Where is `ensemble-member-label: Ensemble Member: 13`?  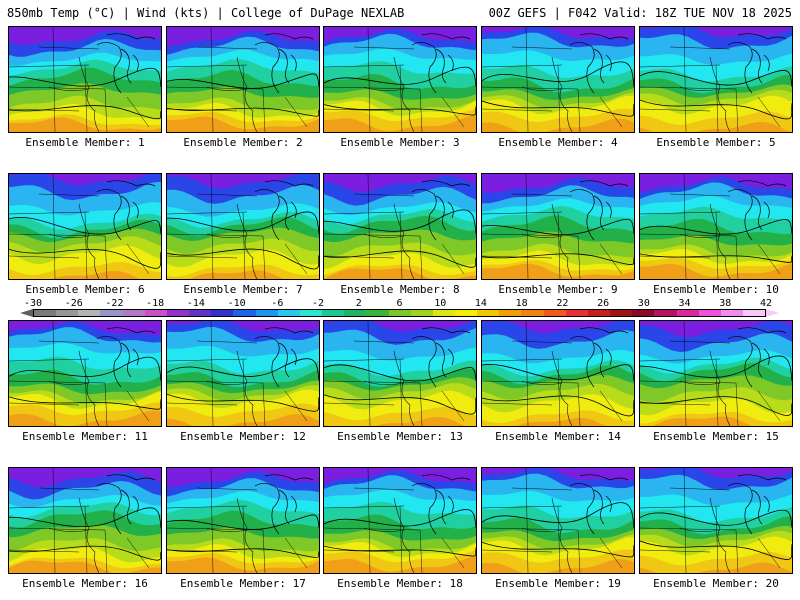
ensemble-member-label: Ensemble Member: 13 is located at coordinates (400, 436).